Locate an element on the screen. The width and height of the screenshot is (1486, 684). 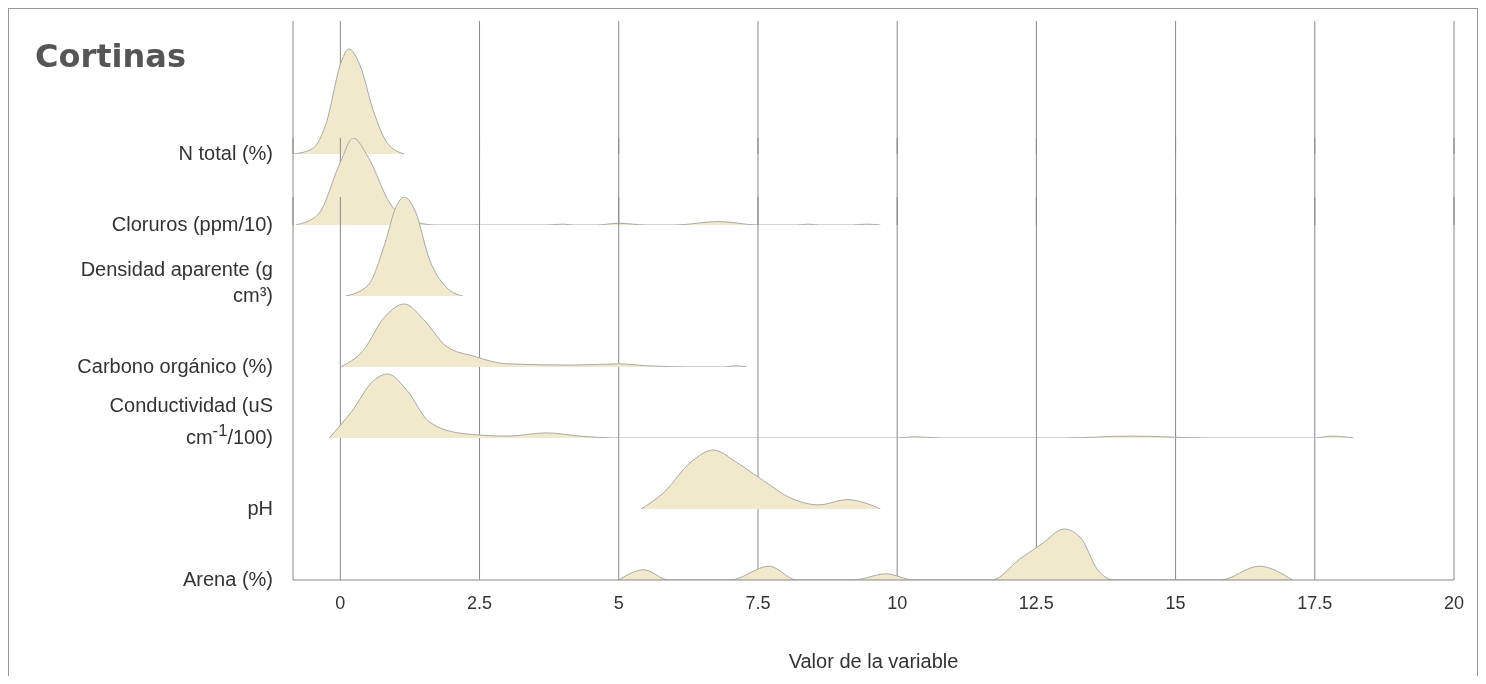
x-tick-label: 15 is located at coordinates (1175, 602).